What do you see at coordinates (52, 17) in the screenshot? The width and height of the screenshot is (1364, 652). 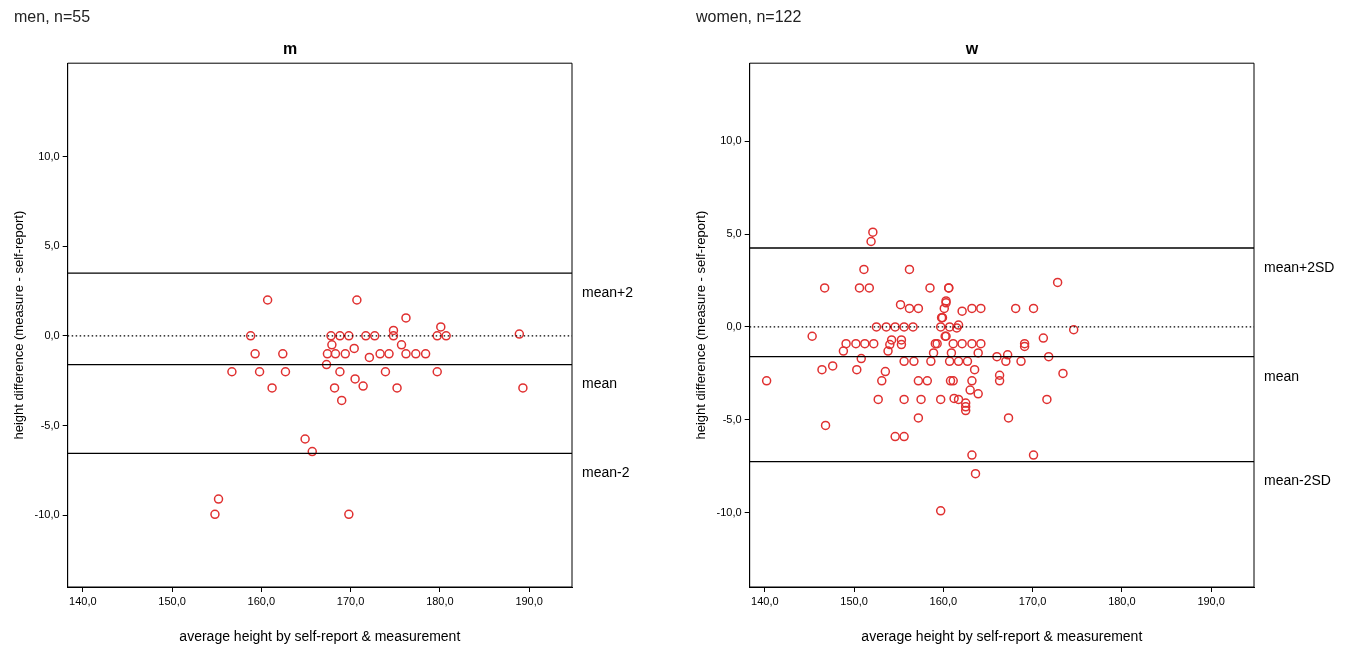 I see `chart-subtitle: men, n=55` at bounding box center [52, 17].